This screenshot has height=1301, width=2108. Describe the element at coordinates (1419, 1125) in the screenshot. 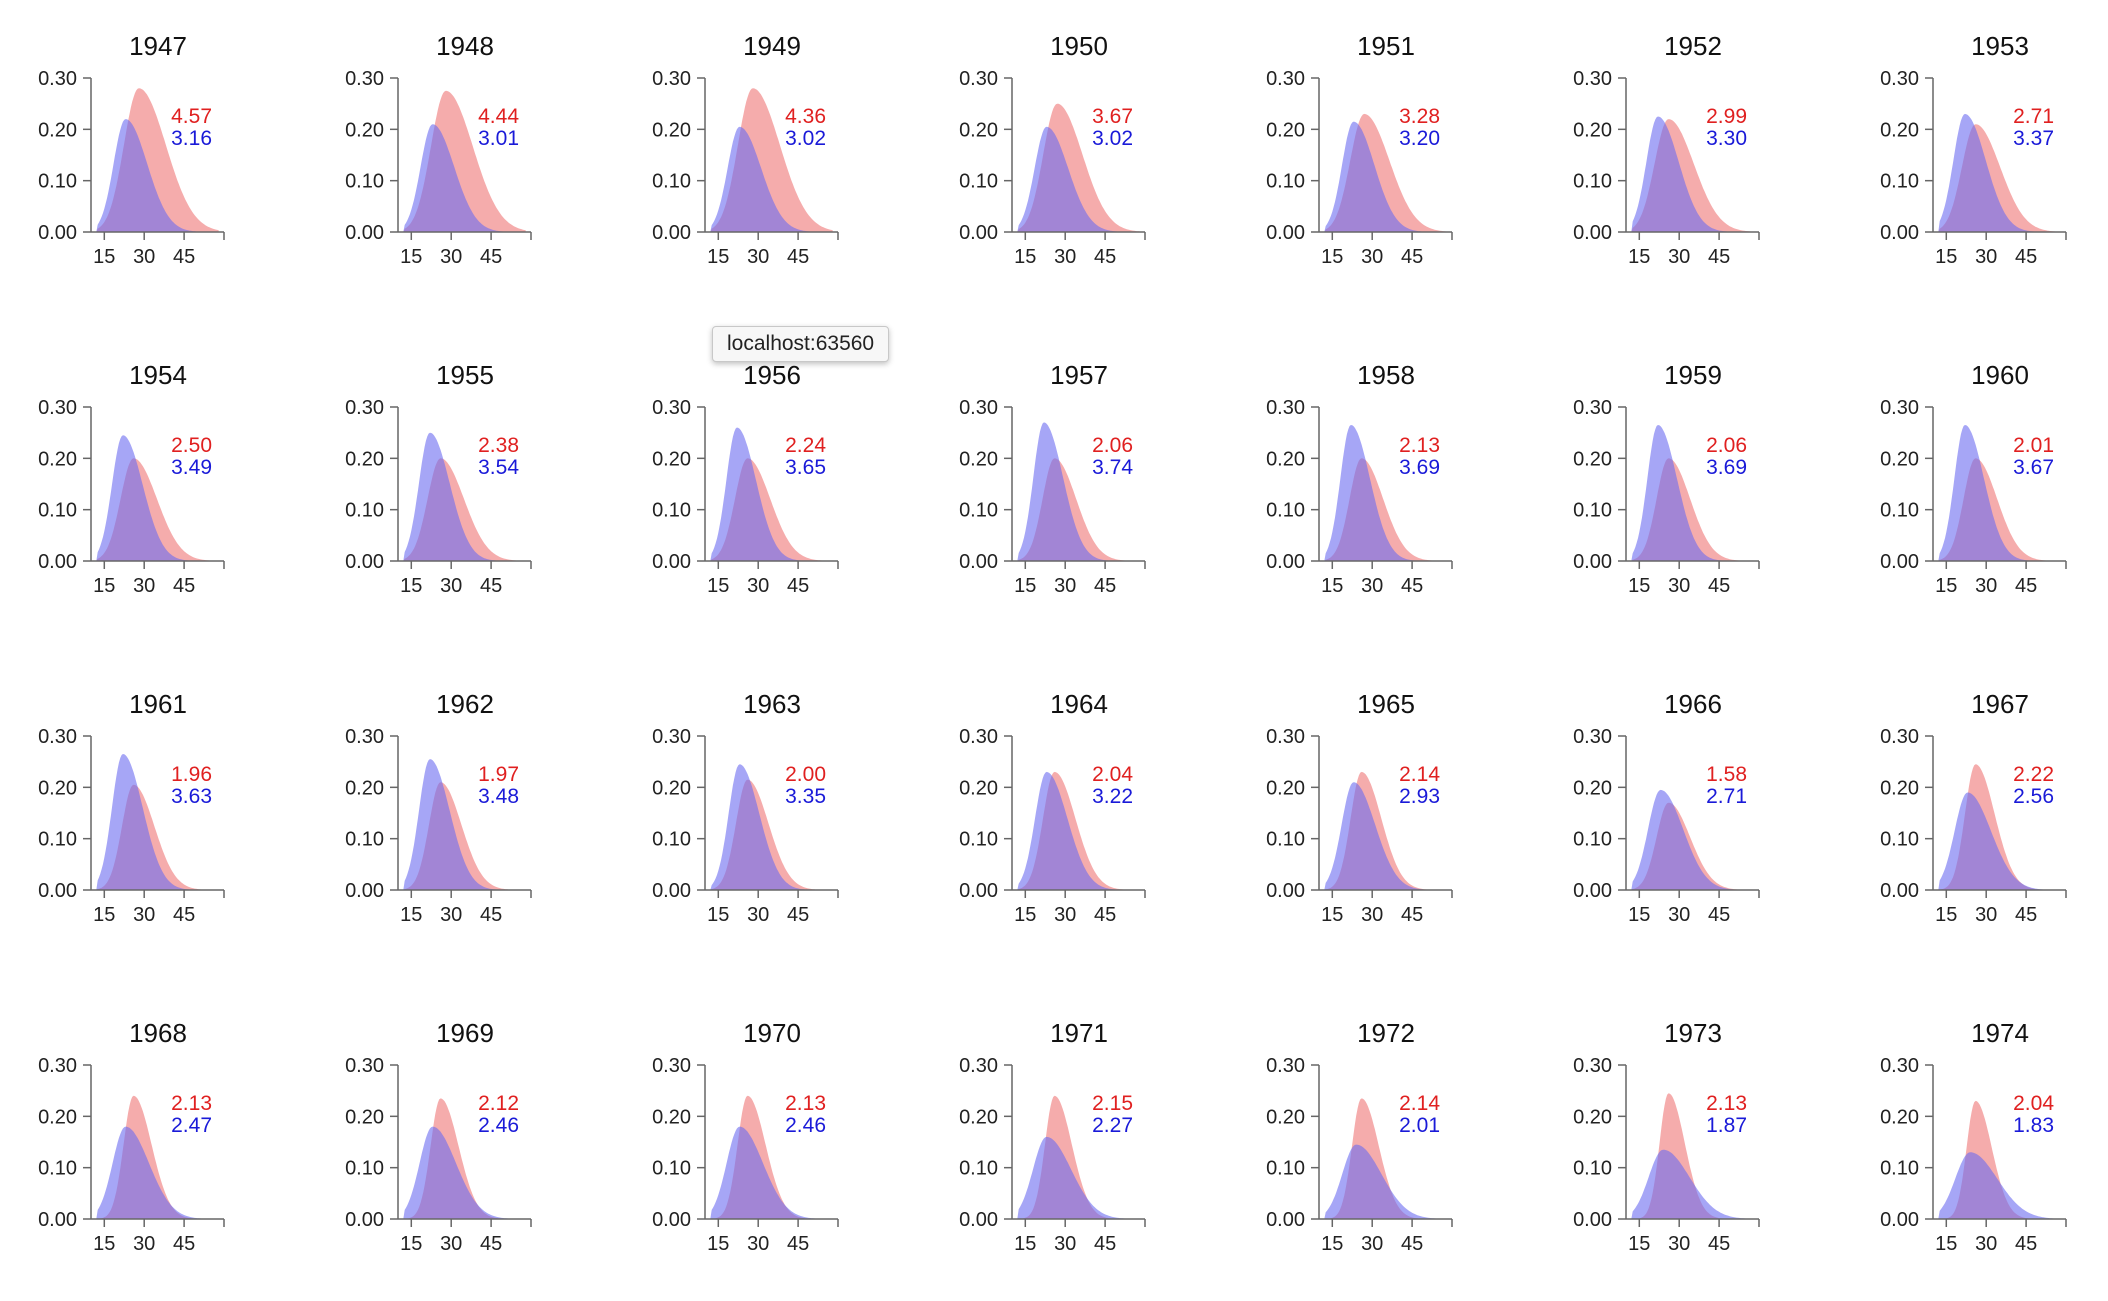

I see `blue-value-label: 2.01` at that location.